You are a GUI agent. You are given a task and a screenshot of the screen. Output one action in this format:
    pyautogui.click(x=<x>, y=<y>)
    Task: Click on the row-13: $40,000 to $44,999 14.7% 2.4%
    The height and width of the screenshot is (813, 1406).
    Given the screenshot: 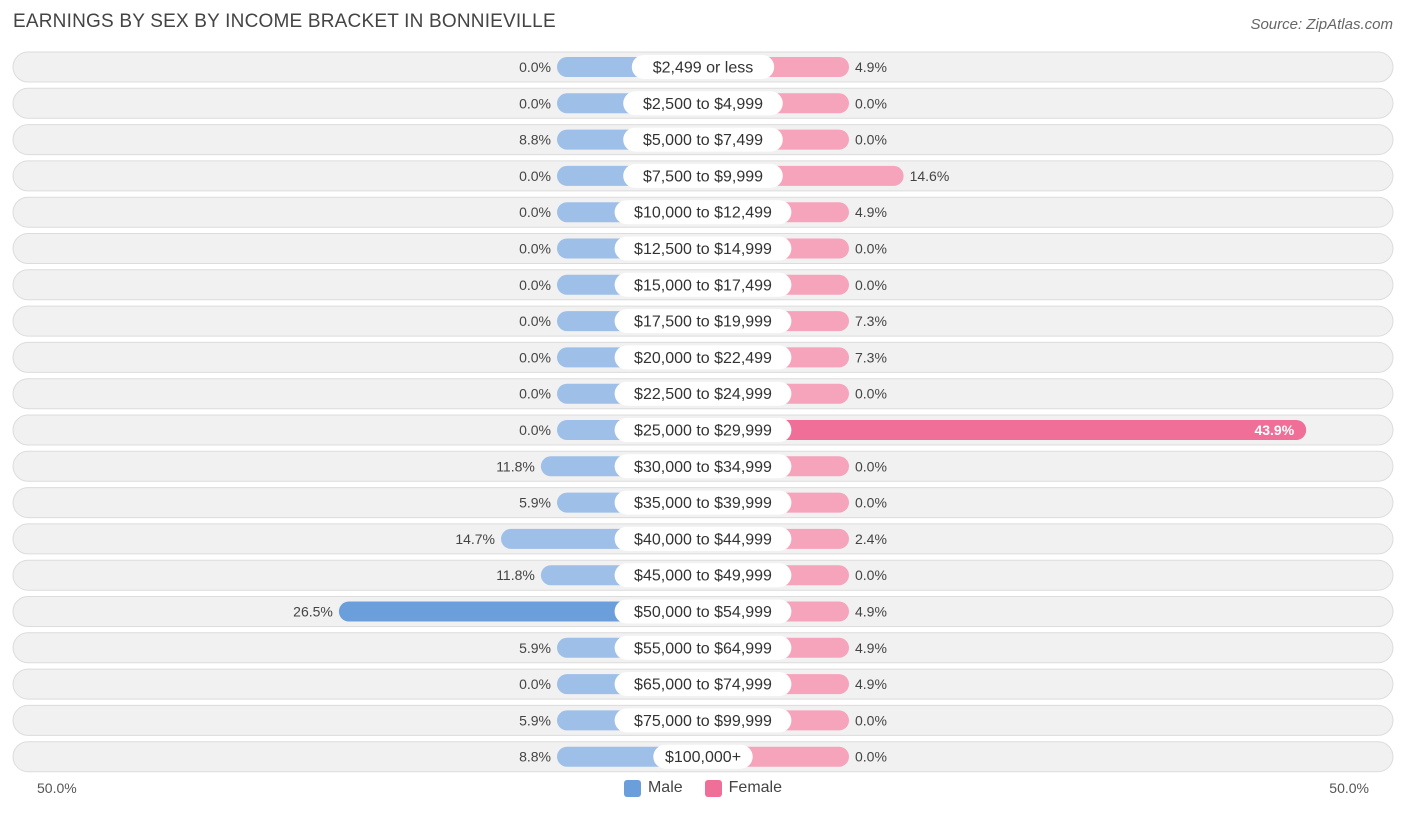 What is the action you would take?
    pyautogui.click(x=703, y=539)
    